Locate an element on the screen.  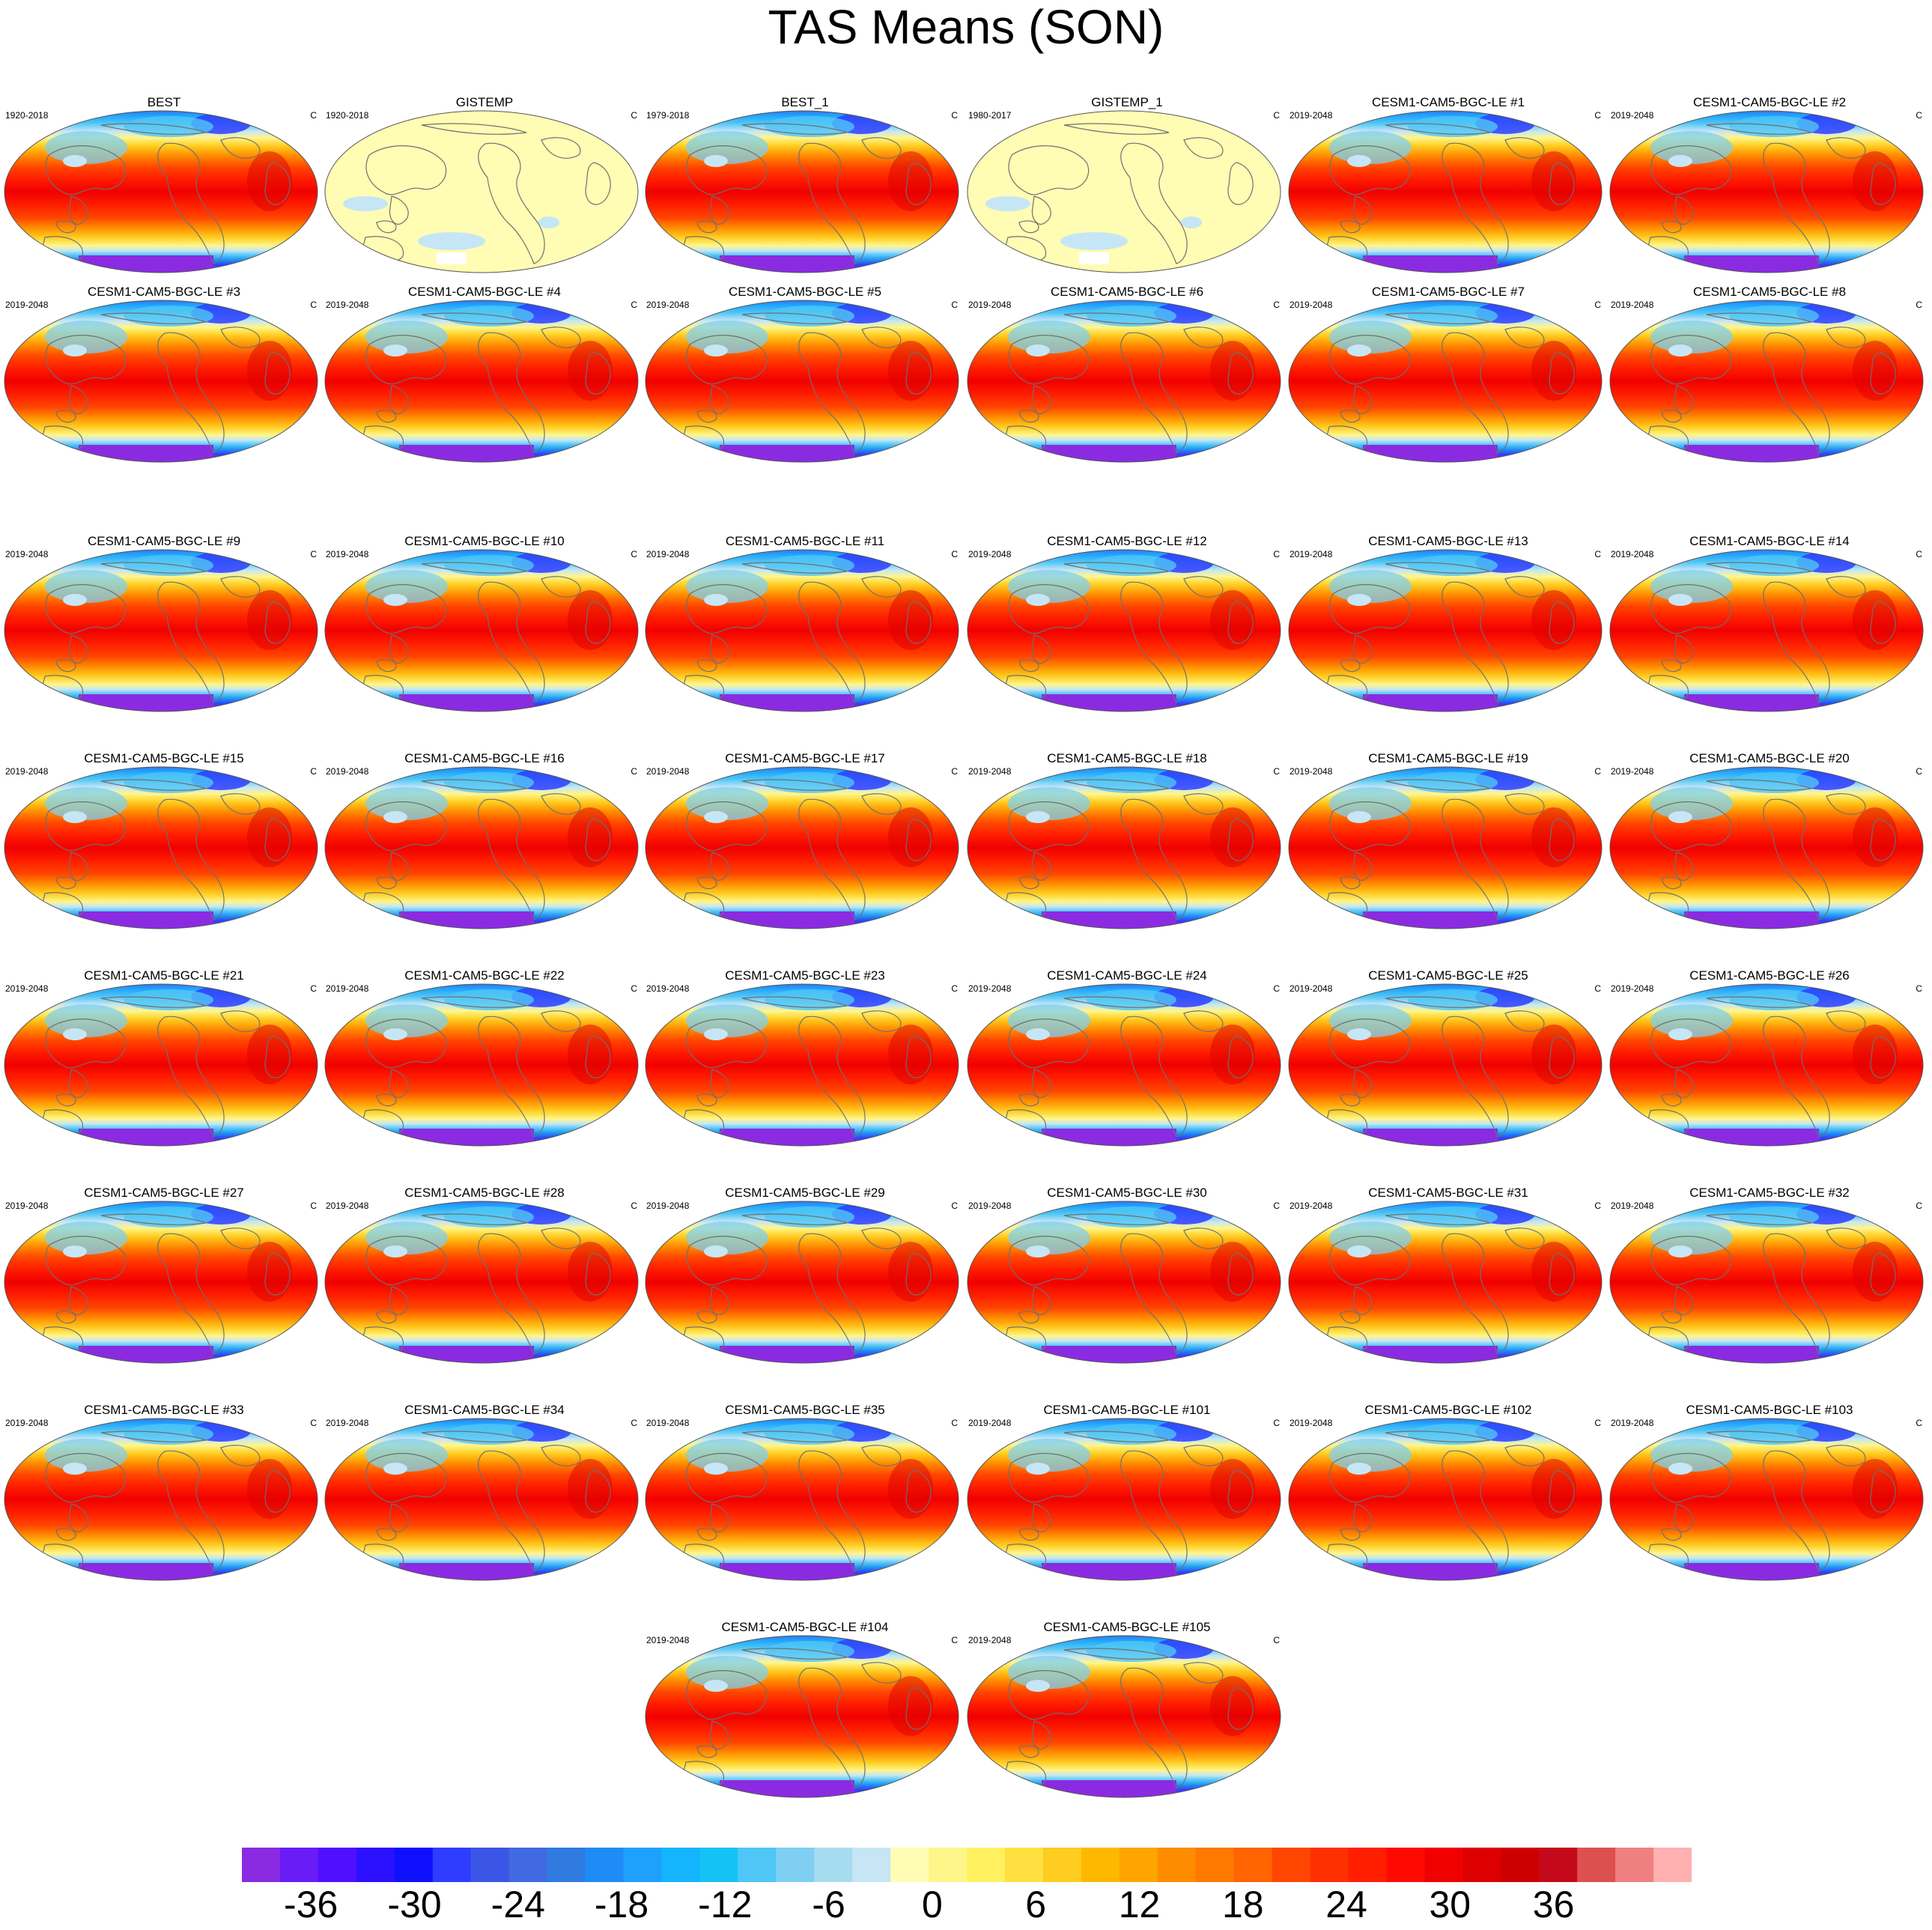
map-panel: CESM1-CAM5-BGC-LE #10 2019-2048 C is located at coordinates (484, 640).